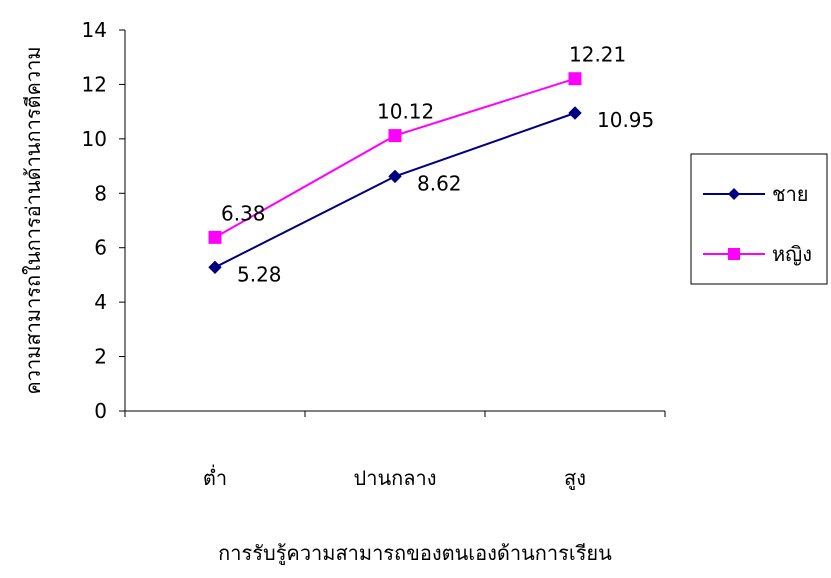  I want to click on legend-item: ชาย, so click(756, 194).